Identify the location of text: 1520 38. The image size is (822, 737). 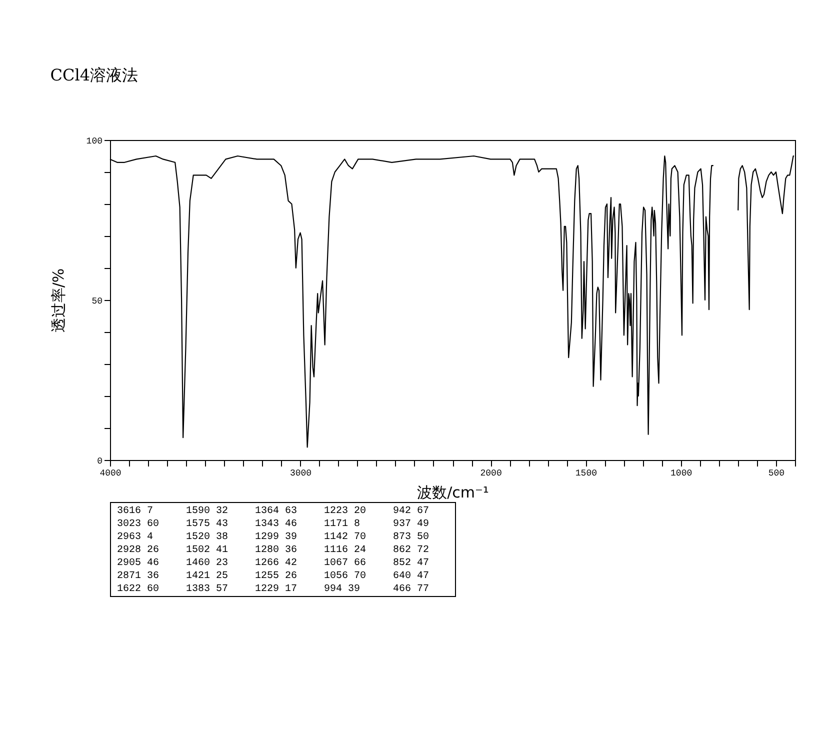
(207, 537).